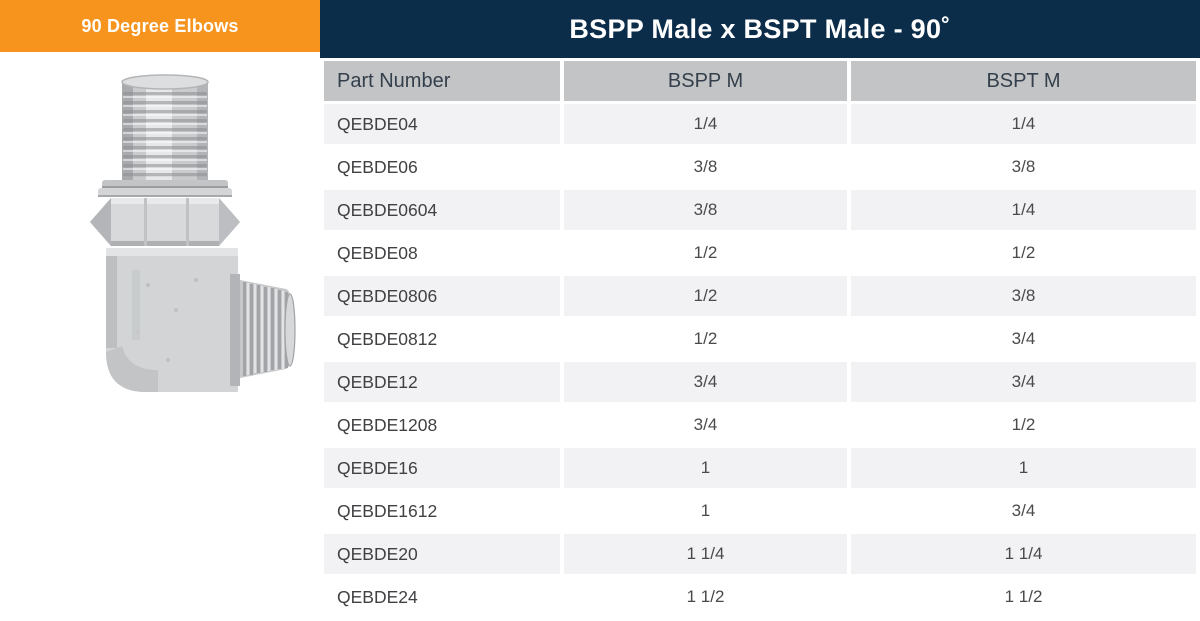 Image resolution: width=1200 pixels, height=621 pixels. What do you see at coordinates (705, 597) in the screenshot?
I see `bspp-cell: 1 1/2` at bounding box center [705, 597].